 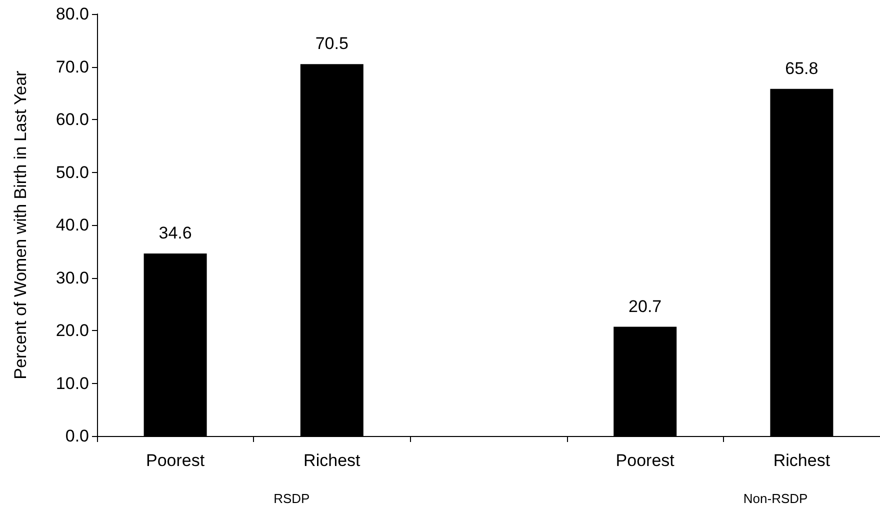 What do you see at coordinates (77, 436) in the screenshot?
I see `y-tick-label: 0.0` at bounding box center [77, 436].